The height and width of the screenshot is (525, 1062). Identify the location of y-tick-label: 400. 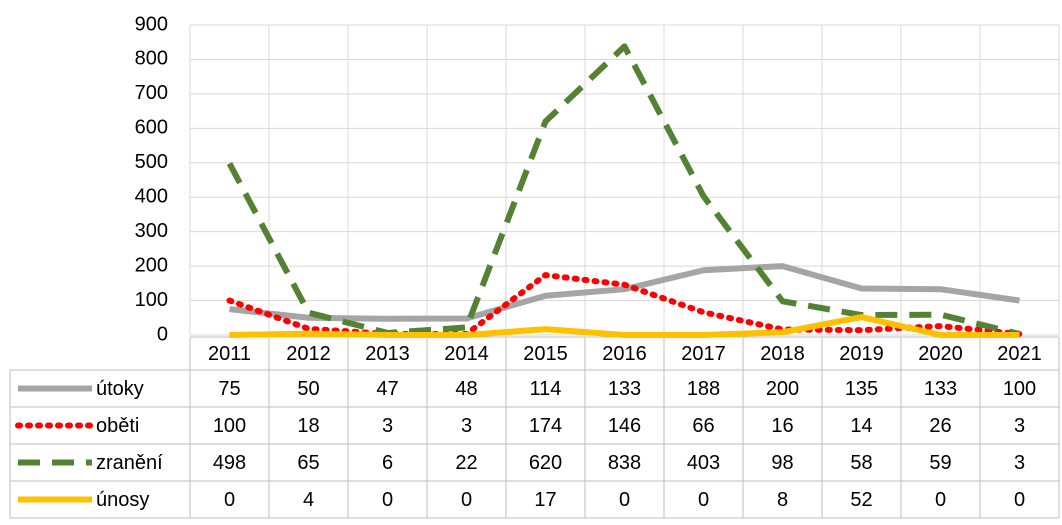
(151, 197).